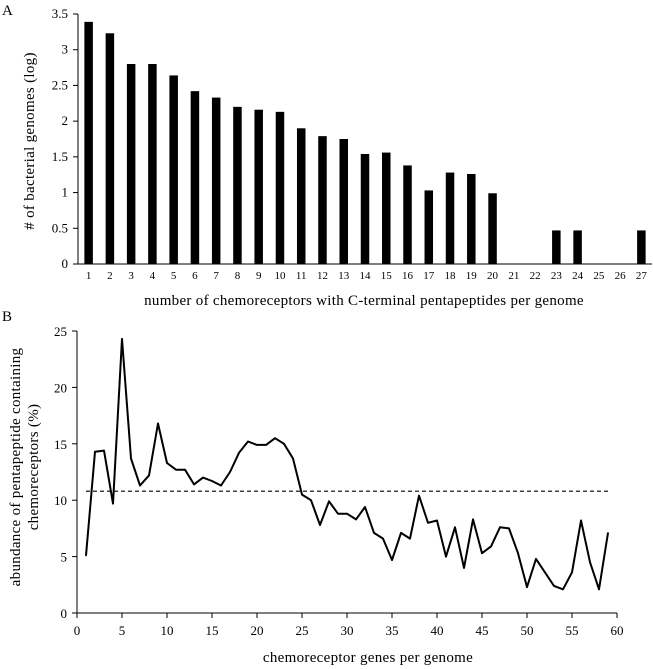 Image resolution: width=653 pixels, height=669 pixels. What do you see at coordinates (472, 276) in the screenshot?
I see `panel-a-x-tick-label: 19` at bounding box center [472, 276].